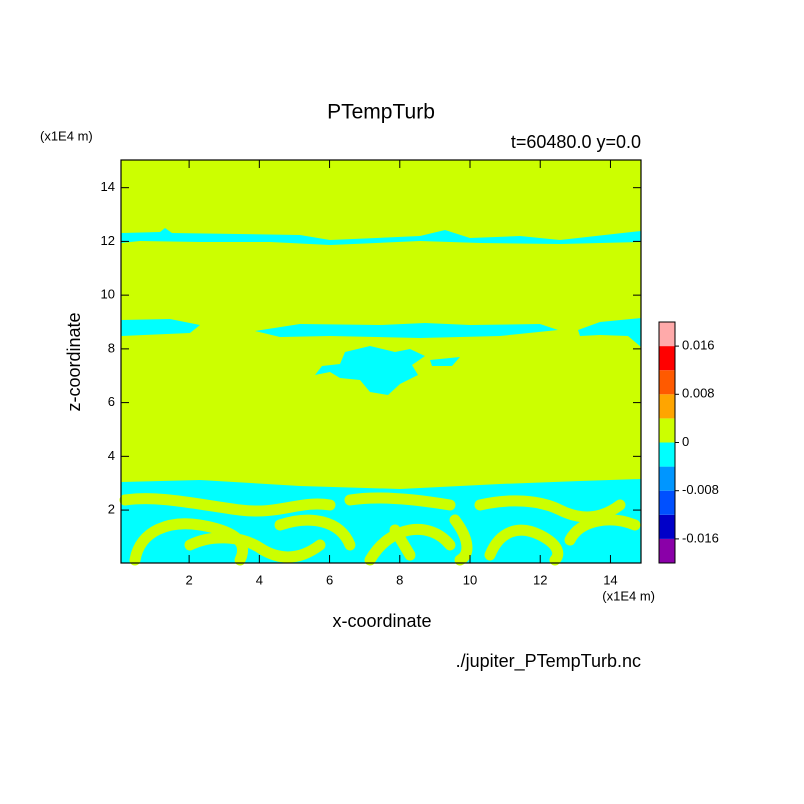 This screenshot has width=804, height=804. What do you see at coordinates (399, 579) in the screenshot?
I see `x-tick-label: 8` at bounding box center [399, 579].